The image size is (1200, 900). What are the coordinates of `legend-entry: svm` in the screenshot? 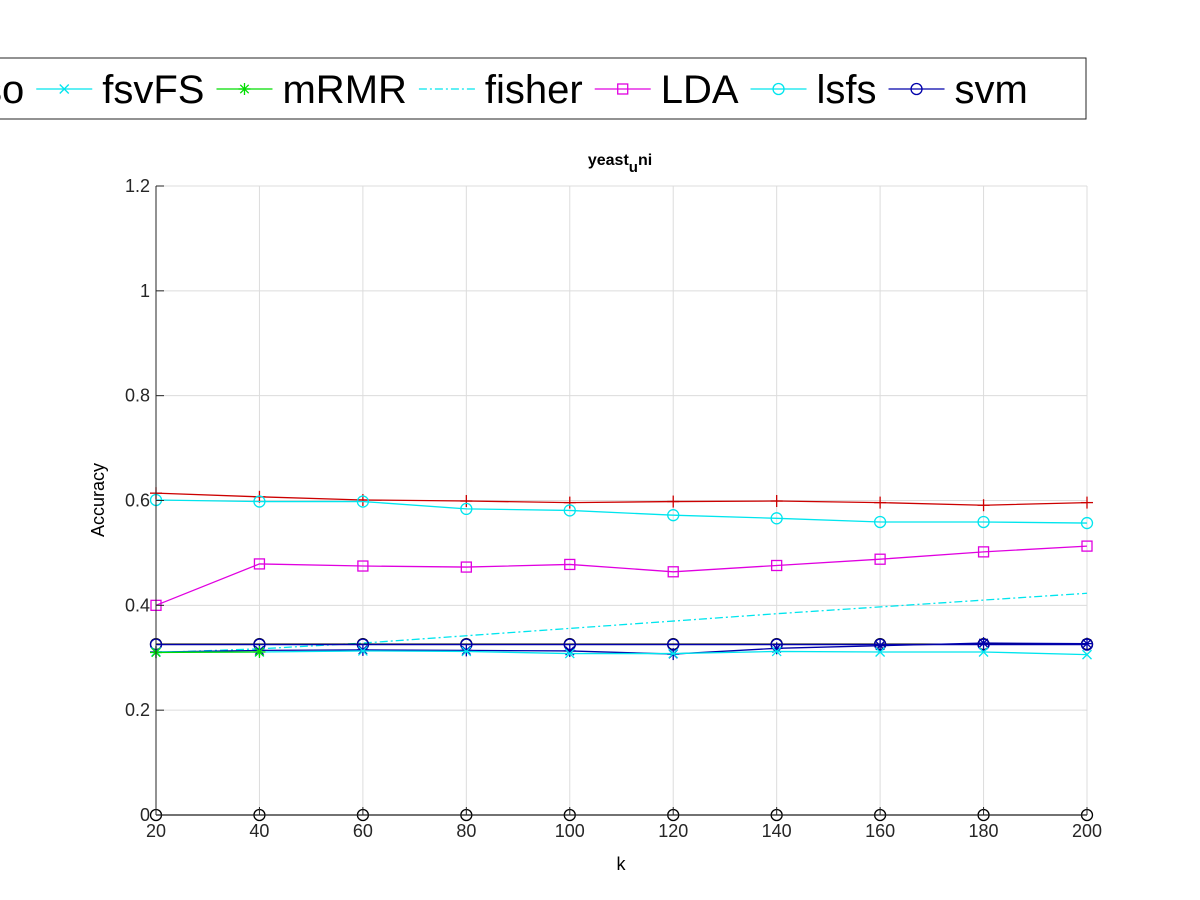 It's located at (958, 90).